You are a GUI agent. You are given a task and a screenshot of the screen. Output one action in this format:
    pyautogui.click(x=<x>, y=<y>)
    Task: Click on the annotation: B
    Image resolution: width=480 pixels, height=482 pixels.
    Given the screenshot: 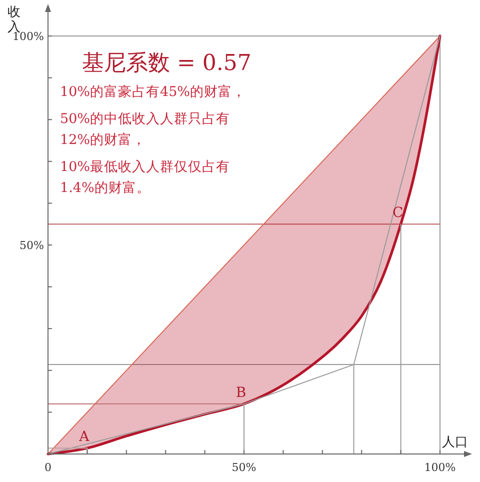 What is the action you would take?
    pyautogui.click(x=241, y=392)
    